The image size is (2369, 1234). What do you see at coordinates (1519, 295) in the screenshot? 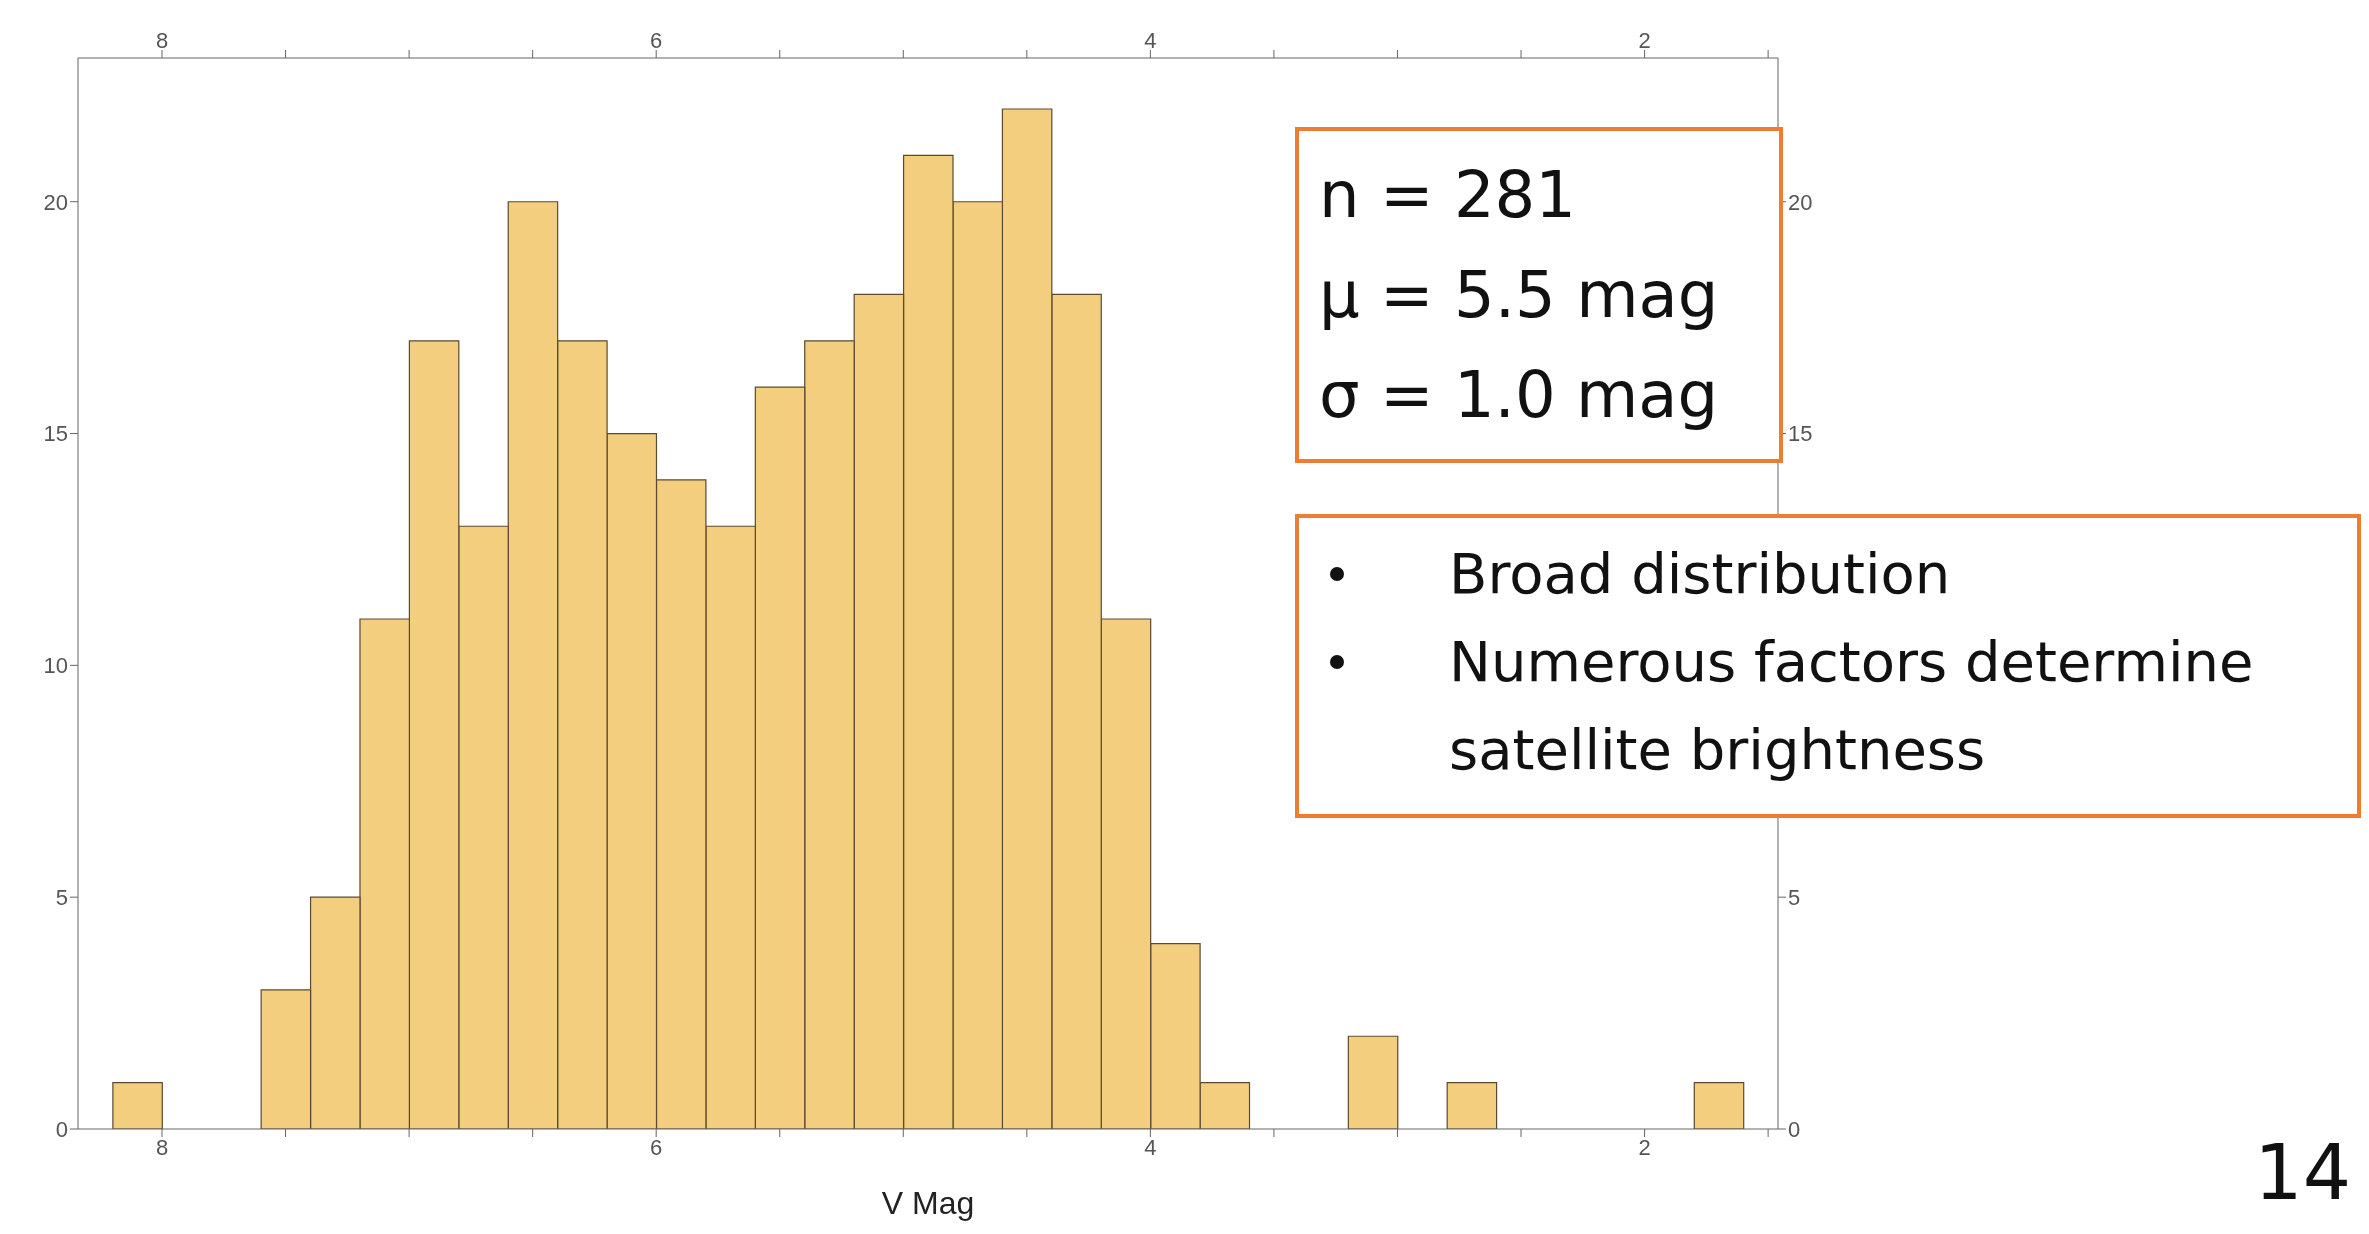
I see `annotation: μ = 5.5 mag` at bounding box center [1519, 295].